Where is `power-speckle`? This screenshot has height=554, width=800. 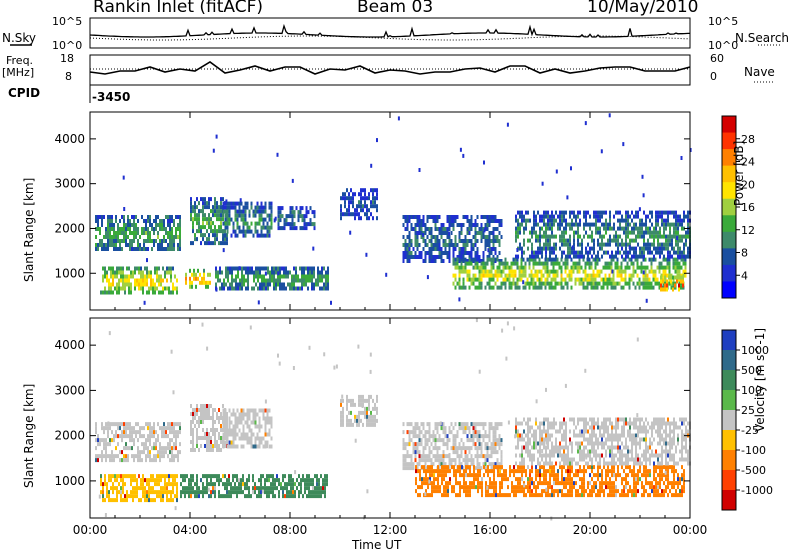 power-speckle is located at coordinates (542, 183).